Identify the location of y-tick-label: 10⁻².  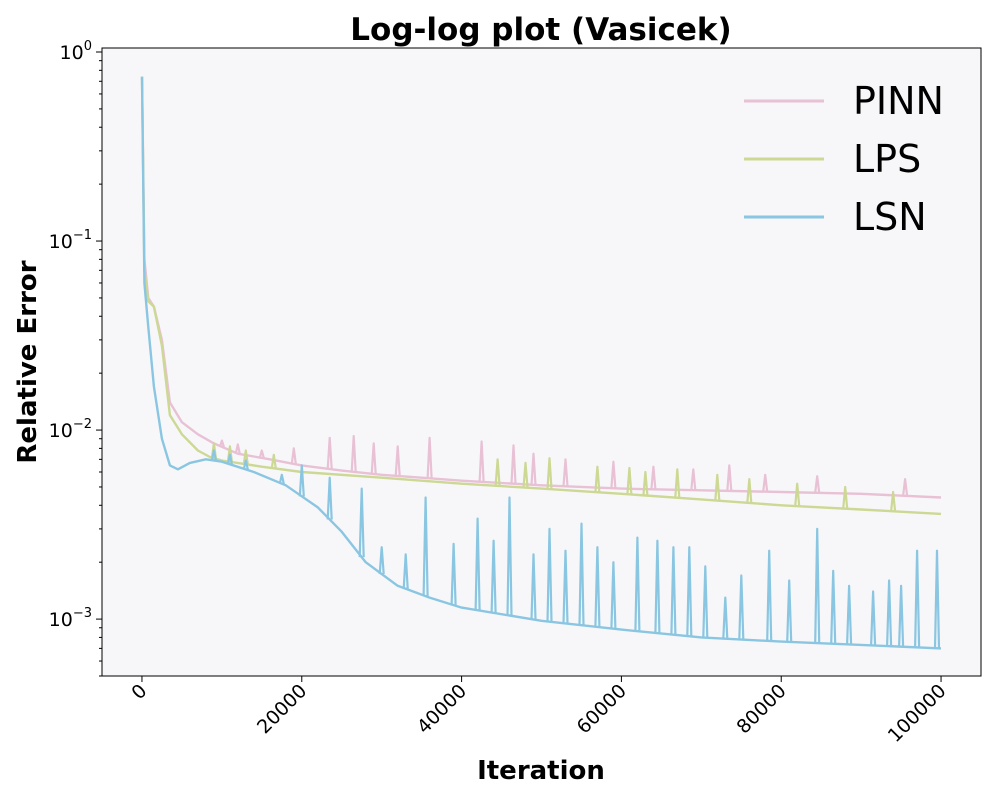
(70, 429).